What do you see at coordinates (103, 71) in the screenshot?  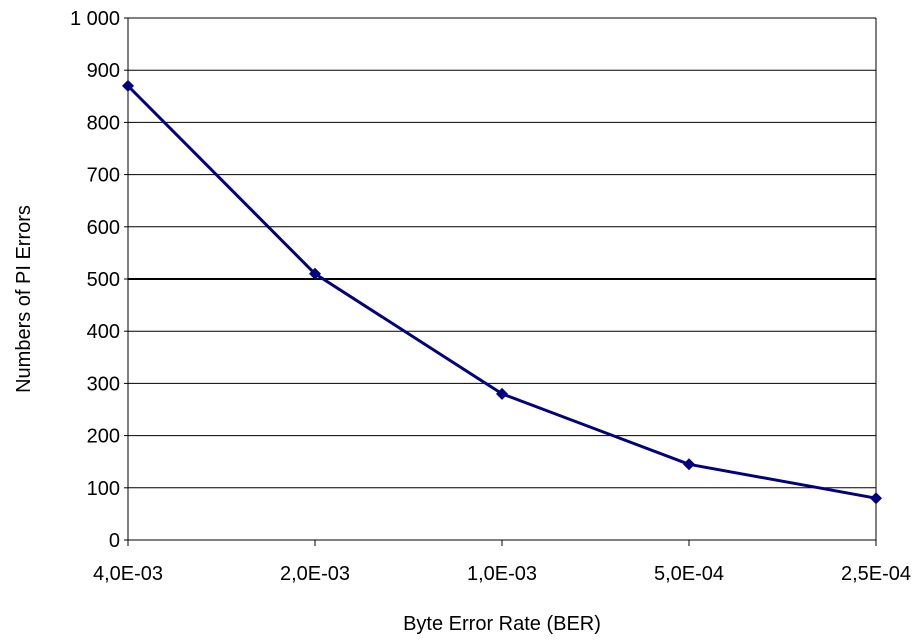 I see `y-tick-label: 900` at bounding box center [103, 71].